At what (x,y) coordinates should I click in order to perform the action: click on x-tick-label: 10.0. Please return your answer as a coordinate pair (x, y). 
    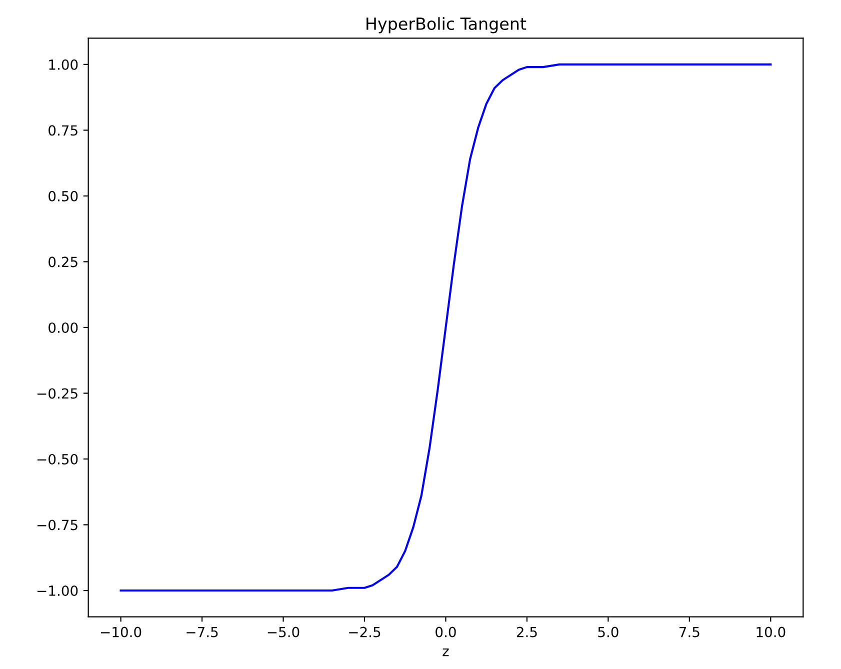
    Looking at the image, I should click on (771, 632).